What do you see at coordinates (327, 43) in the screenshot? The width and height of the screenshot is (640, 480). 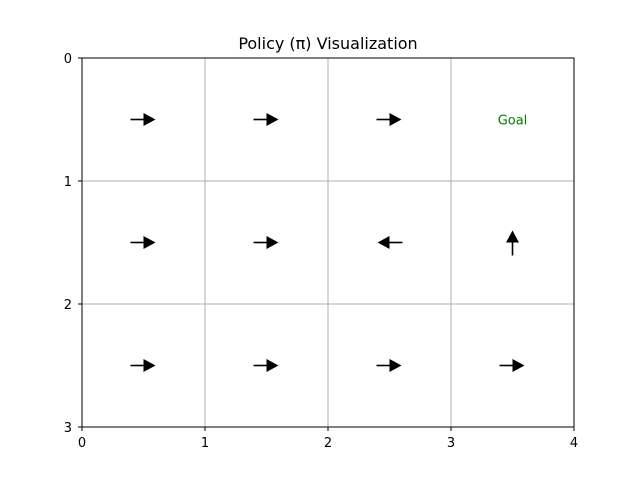 I see `chart-title: Policy (π) Visualization` at bounding box center [327, 43].